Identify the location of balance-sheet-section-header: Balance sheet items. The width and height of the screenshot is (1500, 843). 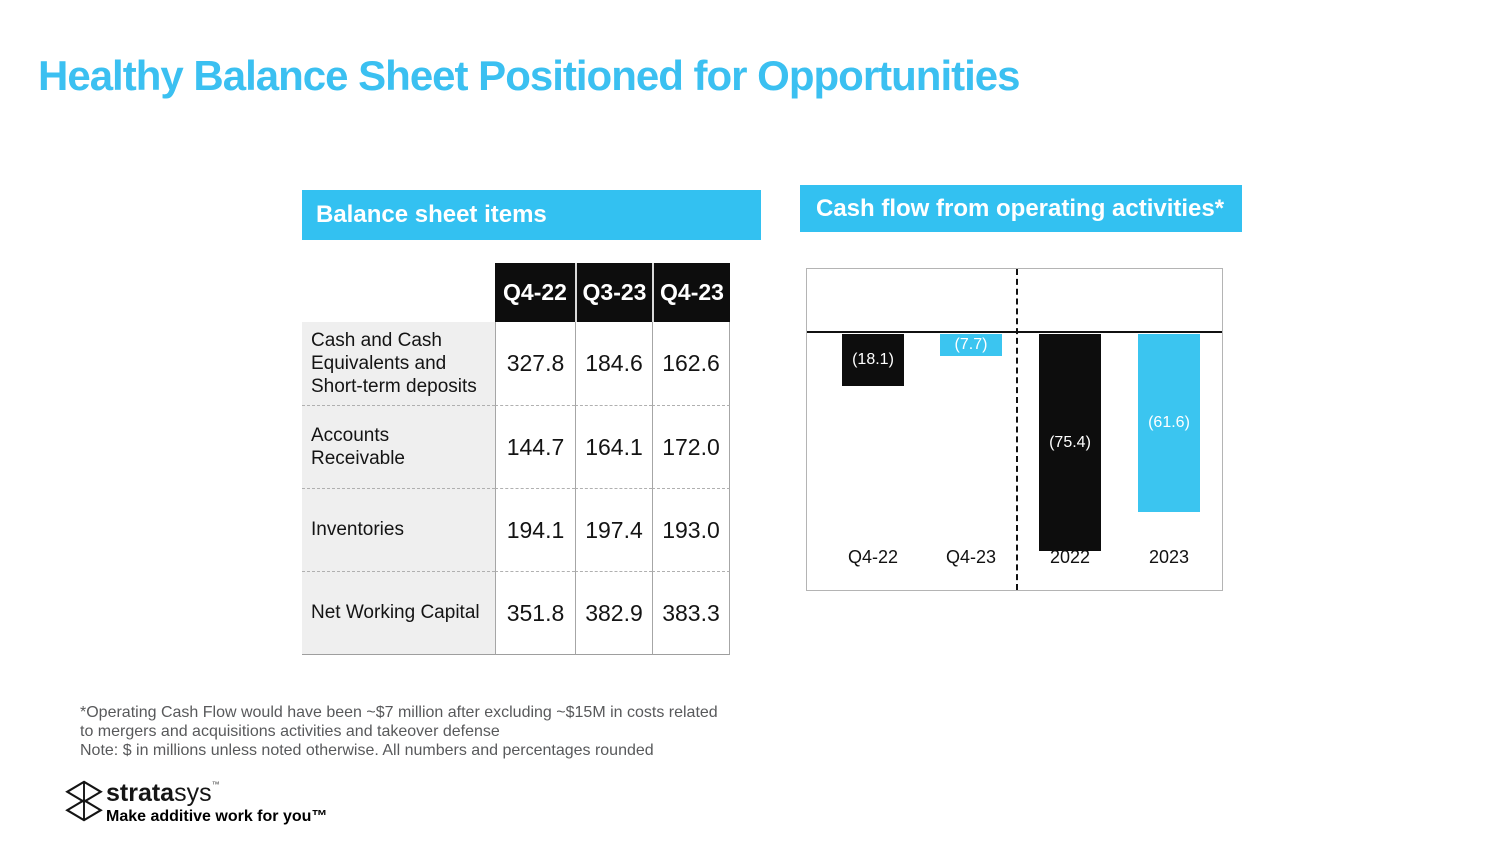
(531, 215).